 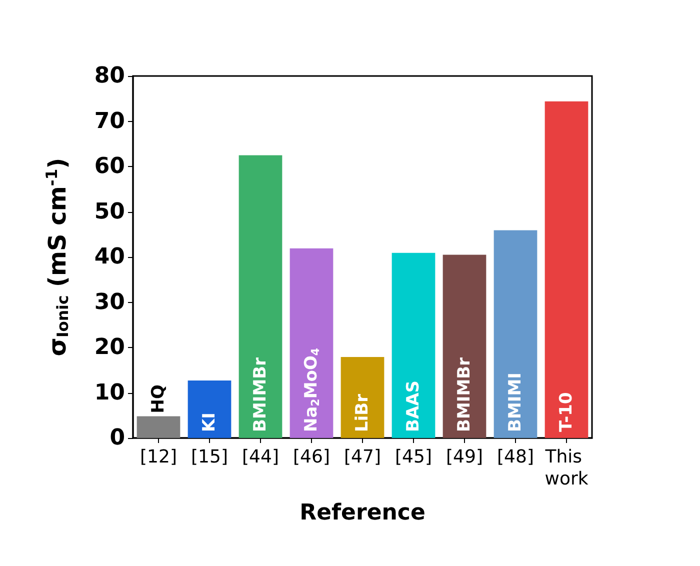 I want to click on x-tick-label: This work, so click(x=566, y=468).